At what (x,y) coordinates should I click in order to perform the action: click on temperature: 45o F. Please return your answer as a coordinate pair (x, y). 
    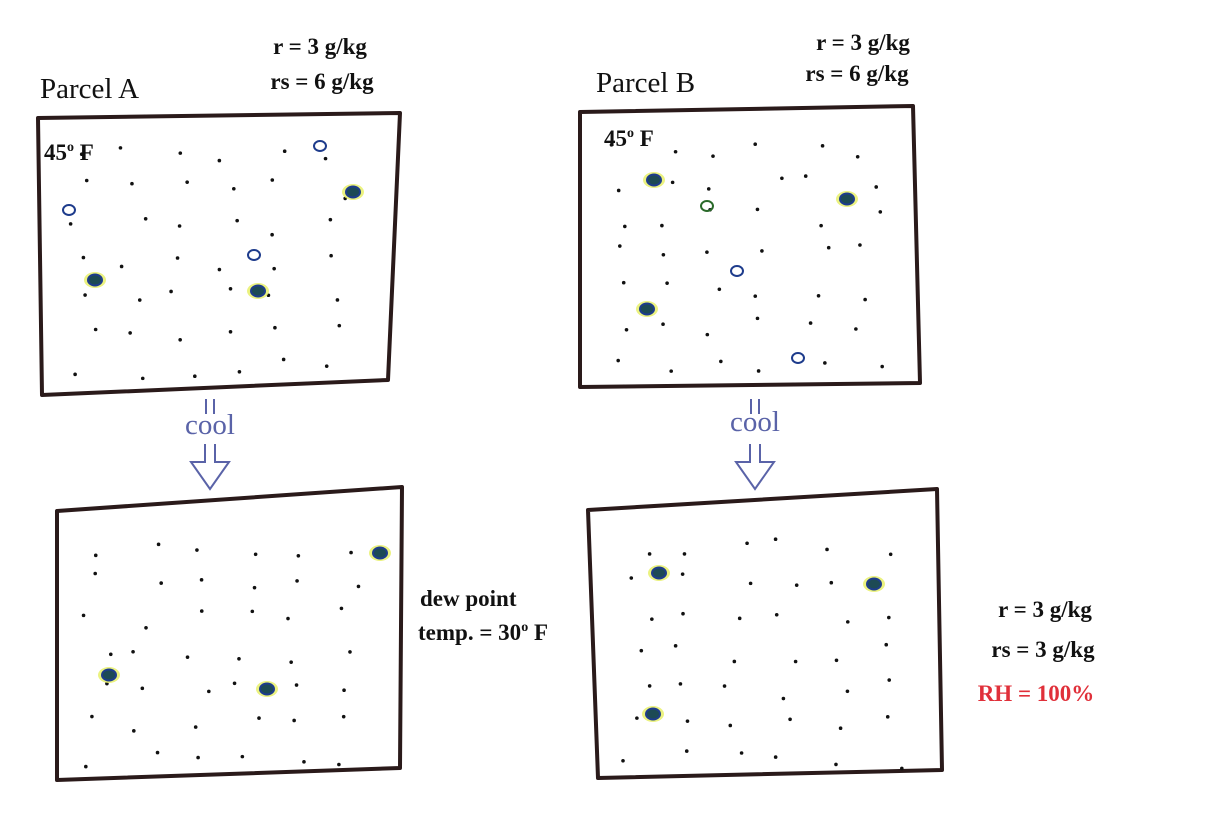
    Looking at the image, I should click on (69, 152).